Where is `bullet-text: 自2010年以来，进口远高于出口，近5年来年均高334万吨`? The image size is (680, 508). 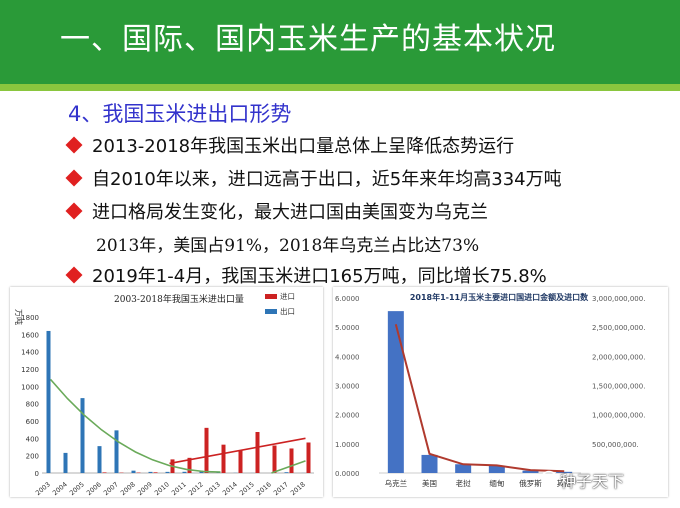
bullet-text: 自2010年以来，进口远高于出口，近5年来年均高334万吨 is located at coordinates (327, 179).